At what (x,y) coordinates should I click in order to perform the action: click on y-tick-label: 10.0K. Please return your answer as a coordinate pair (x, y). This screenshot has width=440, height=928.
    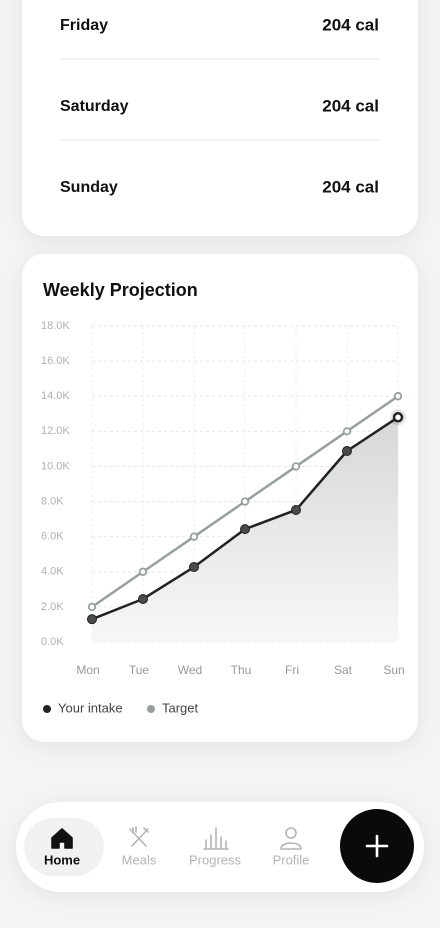
    Looking at the image, I should click on (55, 466).